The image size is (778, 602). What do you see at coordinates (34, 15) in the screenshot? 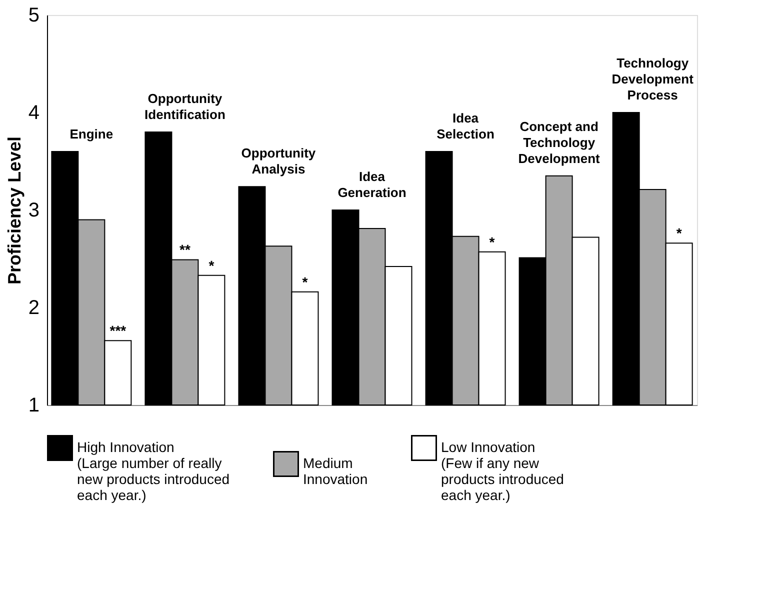
I see `y-tick-label: 5` at bounding box center [34, 15].